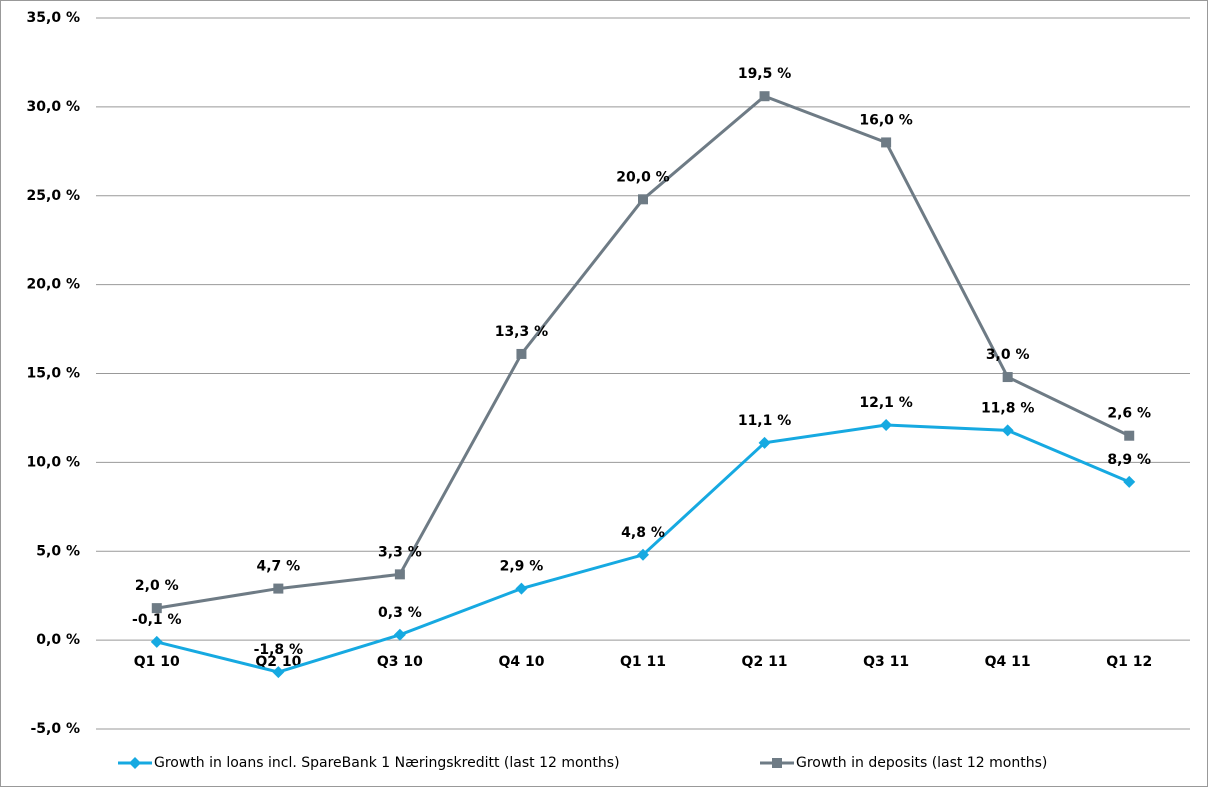 The width and height of the screenshot is (1208, 787). Describe the element at coordinates (53, 374) in the screenshot. I see `y-tick-label: 15,0 %` at that location.